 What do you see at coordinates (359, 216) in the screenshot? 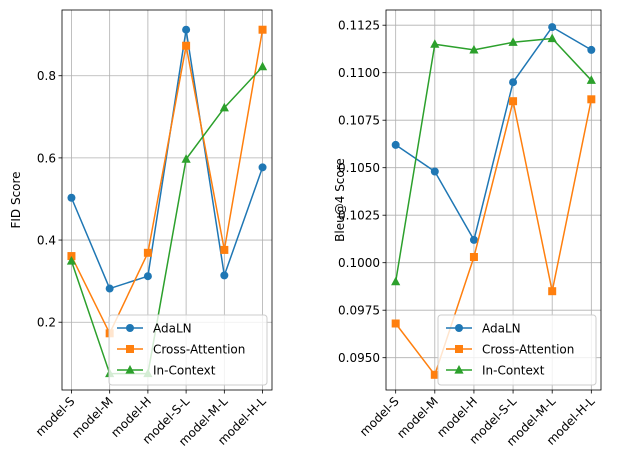
I see `y-tick-label: 0.1025` at bounding box center [359, 216].